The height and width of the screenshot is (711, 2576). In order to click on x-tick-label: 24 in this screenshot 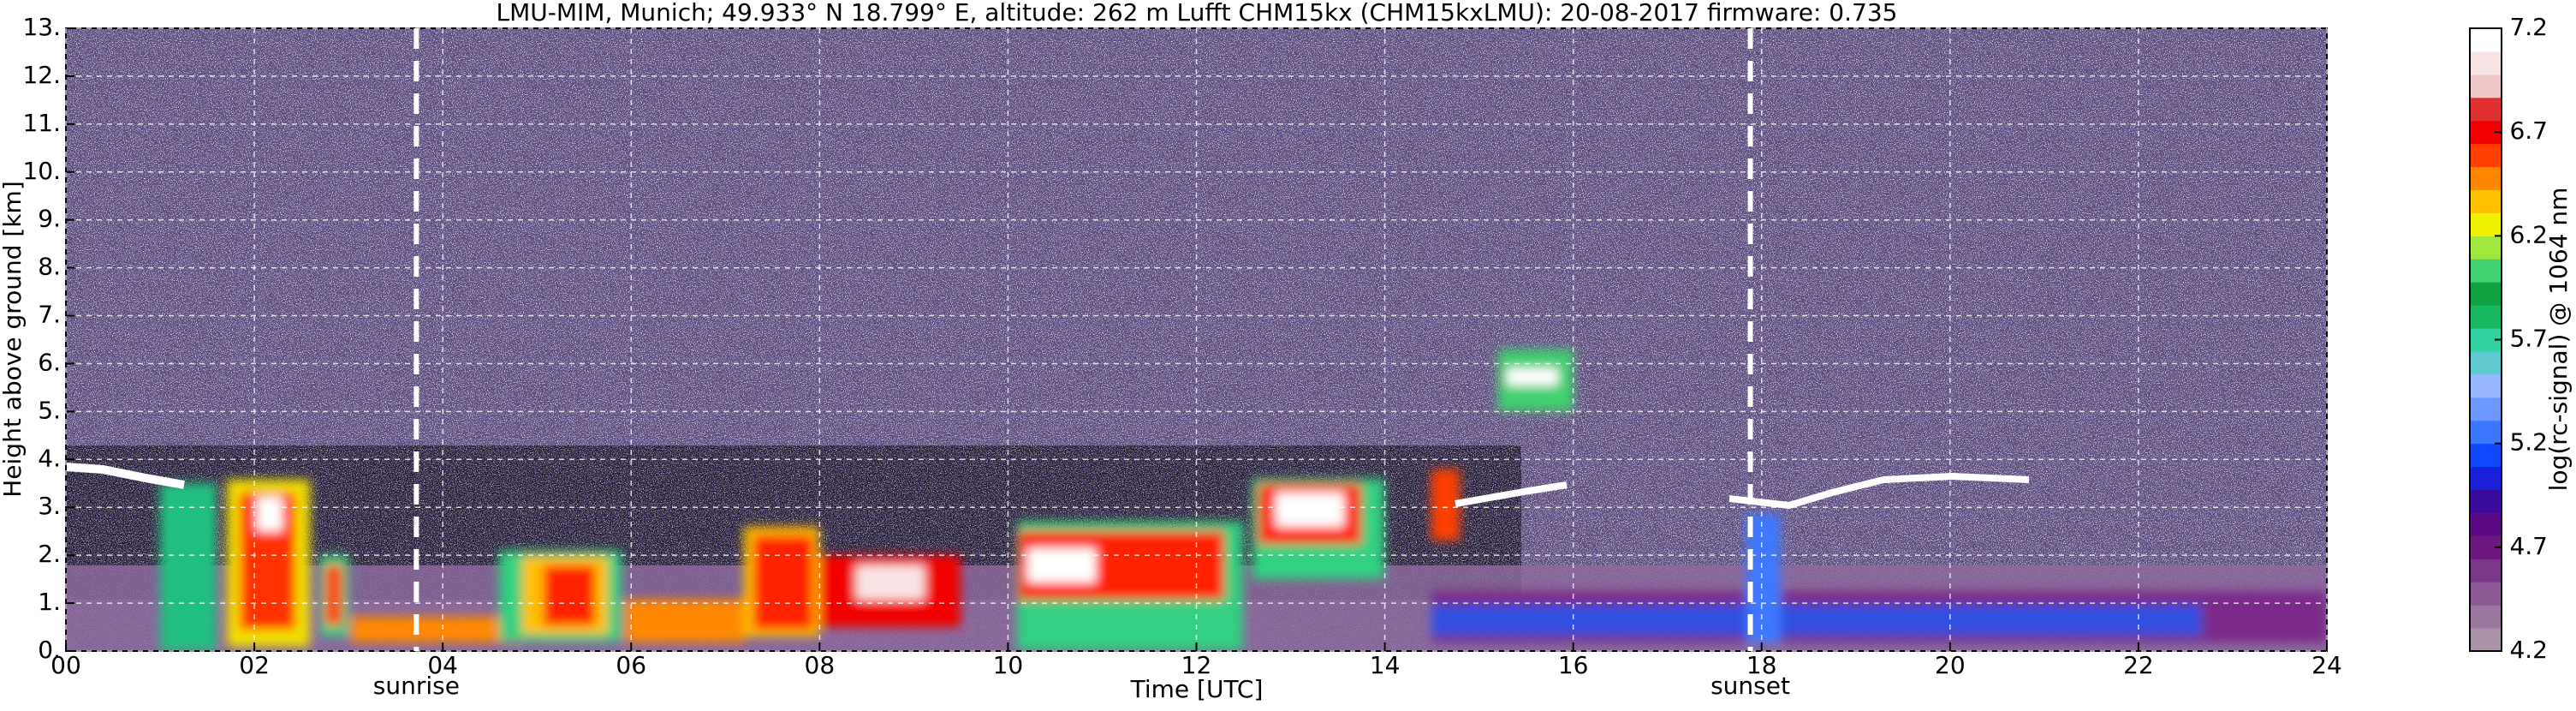, I will do `click(2326, 665)`.